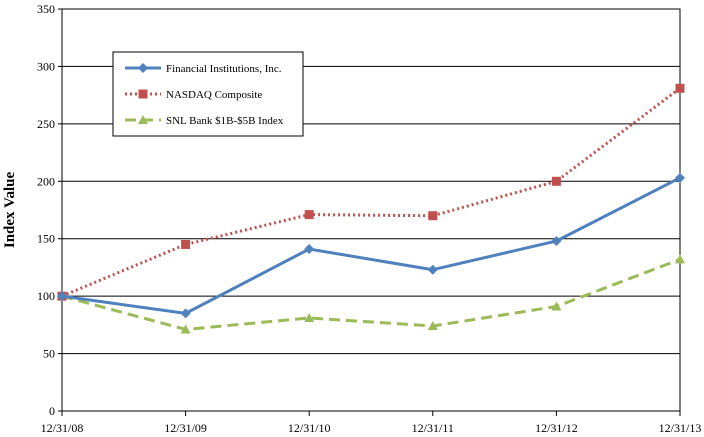 This screenshot has width=704, height=437. Describe the element at coordinates (214, 95) in the screenshot. I see `legend-label: NASDAQ Composite` at that location.